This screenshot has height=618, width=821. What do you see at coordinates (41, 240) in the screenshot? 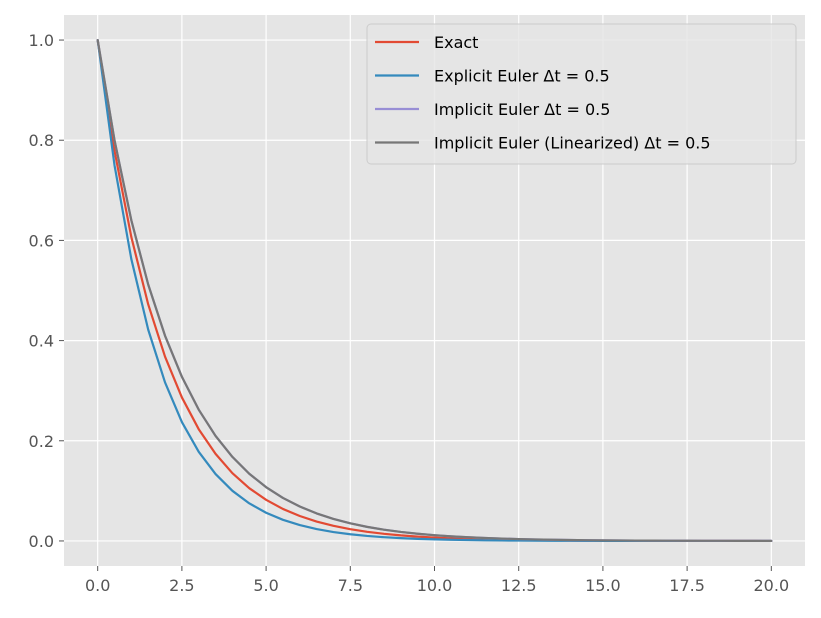
I see `y-tick-label: 0.6` at bounding box center [41, 240].